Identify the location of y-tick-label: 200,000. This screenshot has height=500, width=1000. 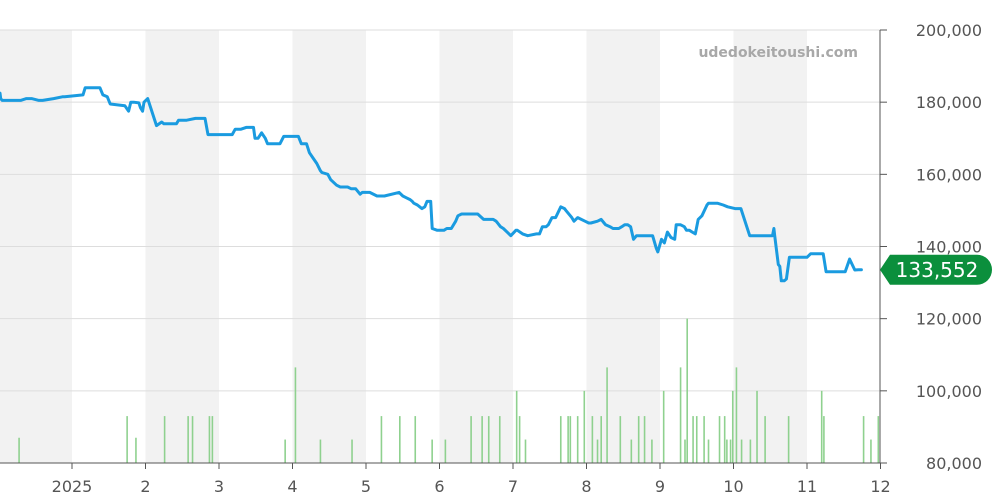
(949, 30).